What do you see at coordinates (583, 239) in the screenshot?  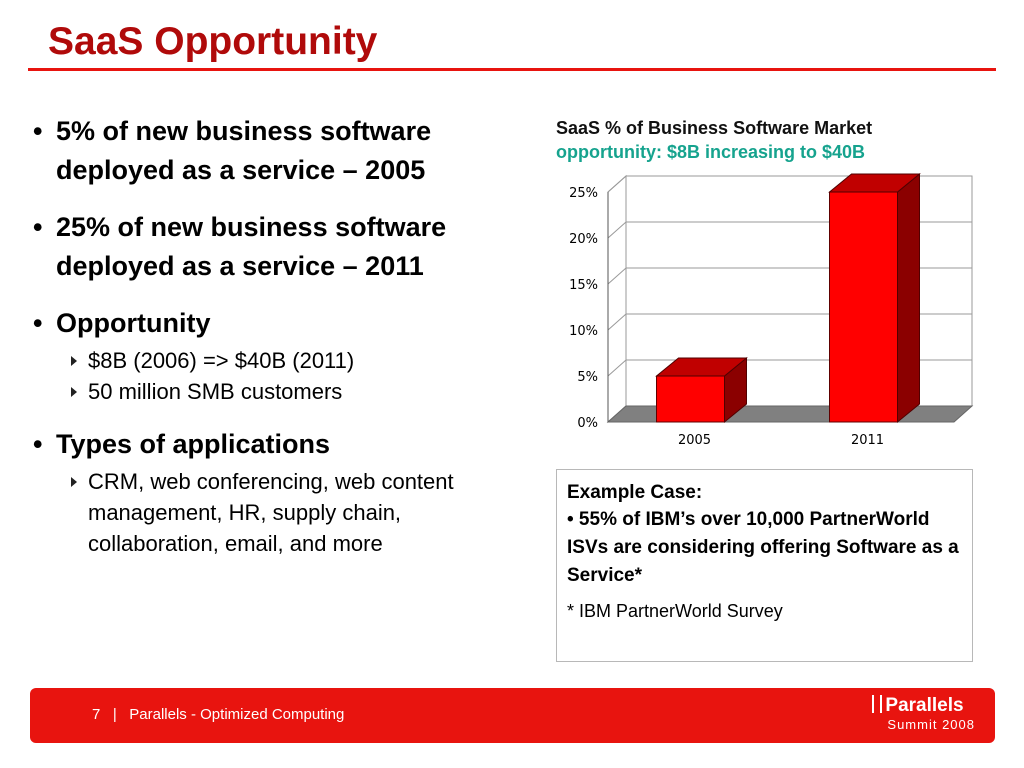 I see `y-tick-label: 20%` at bounding box center [583, 239].